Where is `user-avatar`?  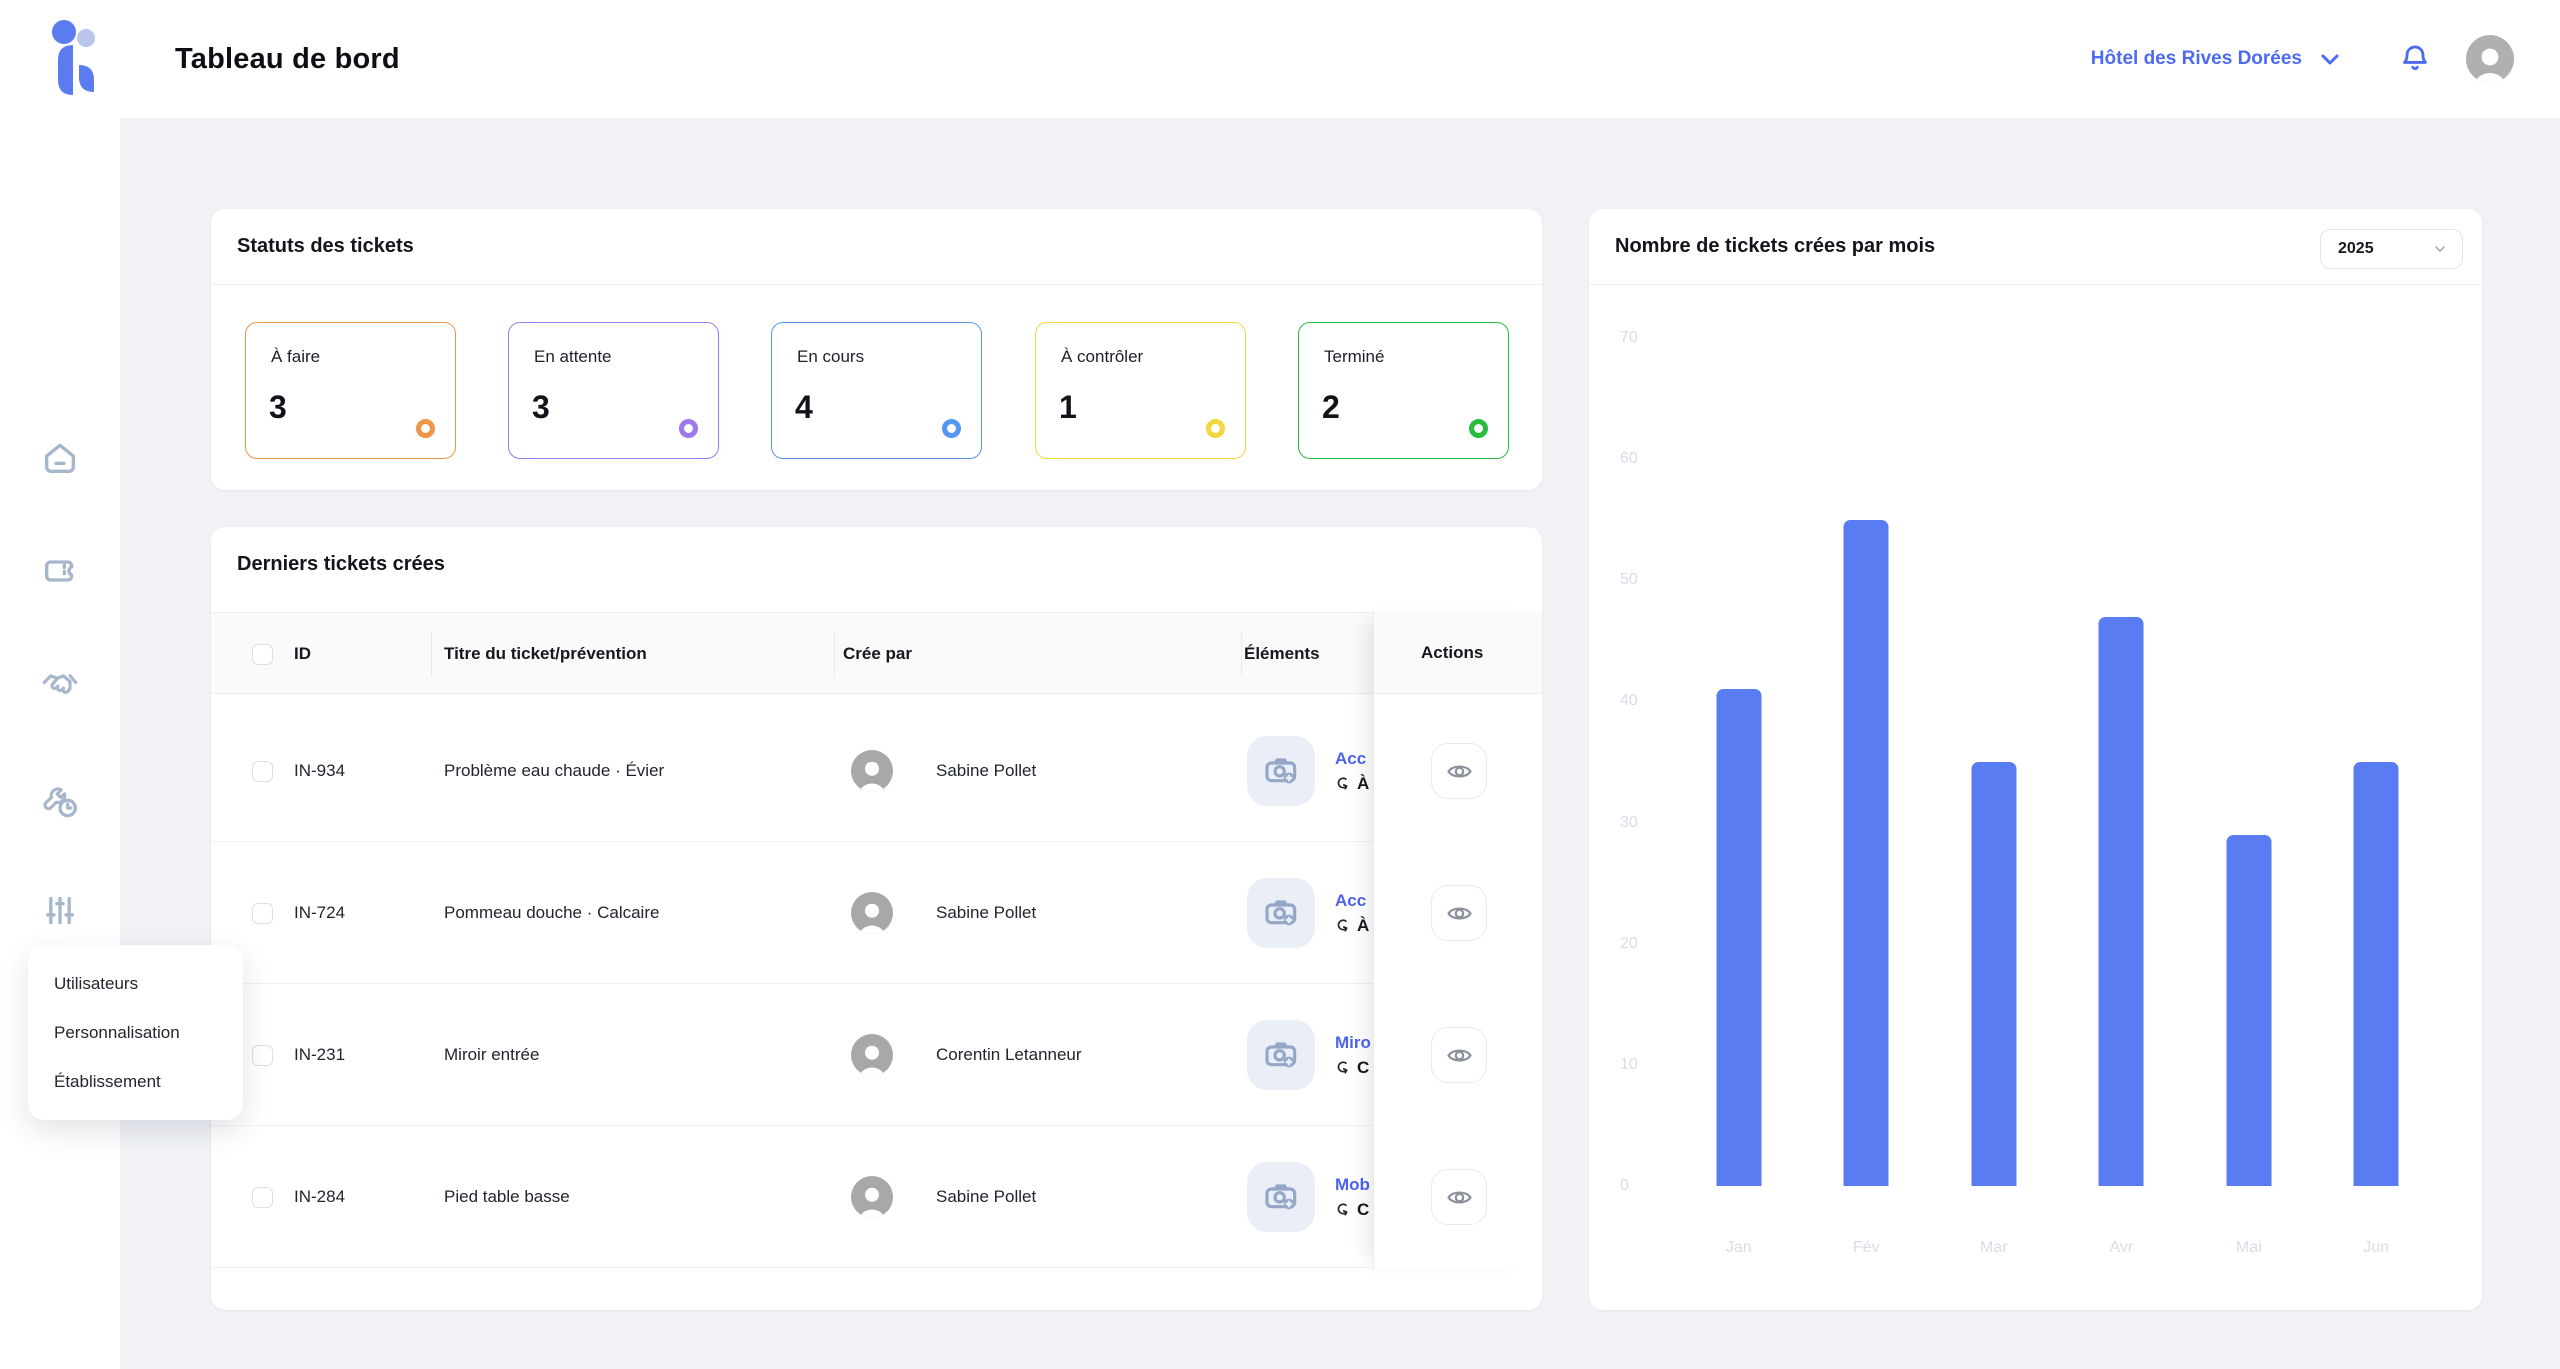 user-avatar is located at coordinates (2490, 59).